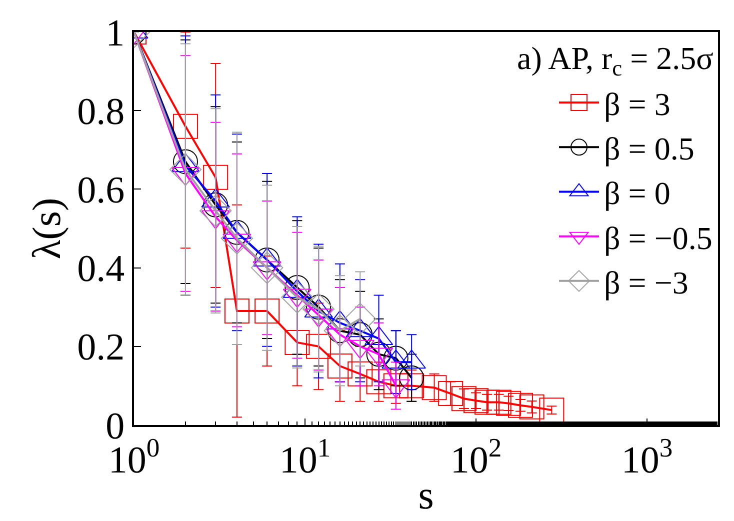 The image size is (734, 521). Describe the element at coordinates (637, 193) in the screenshot. I see `legend-label: β = 0` at that location.